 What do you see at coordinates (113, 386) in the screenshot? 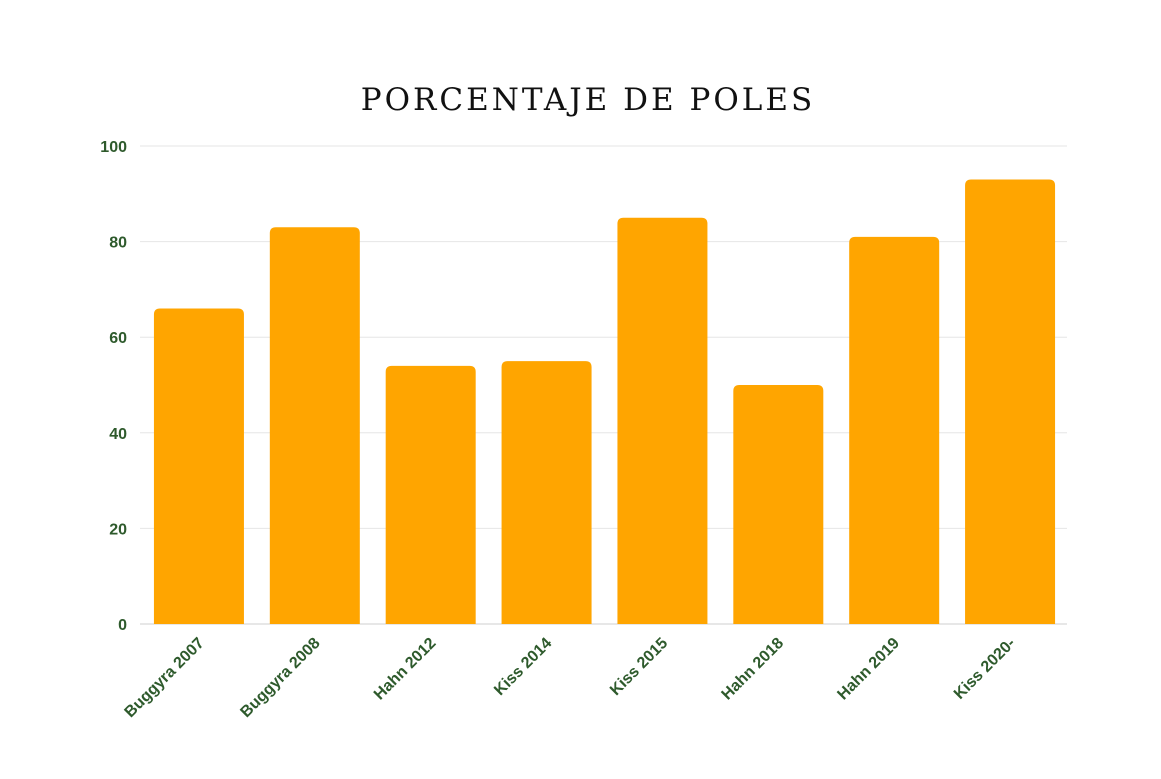
I see `y-axis-ticks: 0 20 40 60 80 100` at bounding box center [113, 386].